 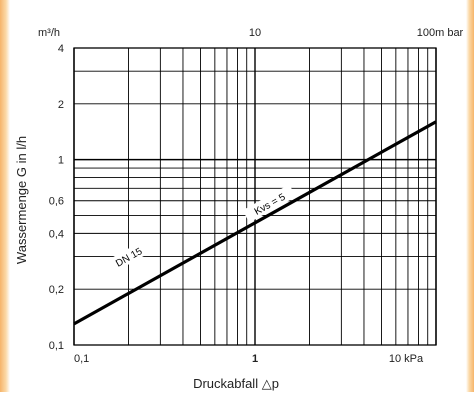 I want to click on y-tick-label: 0,4, so click(x=56, y=234).